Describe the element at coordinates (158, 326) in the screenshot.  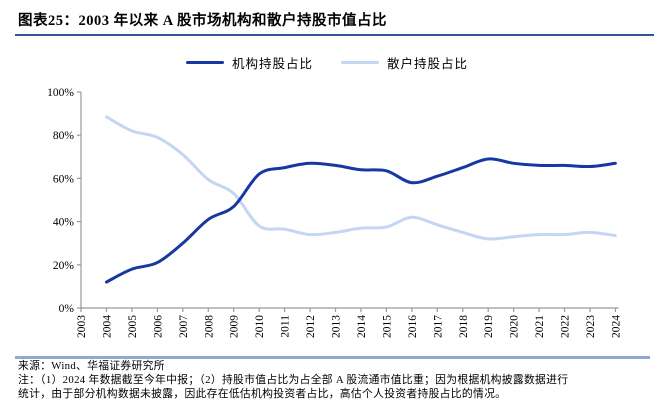
I see `svg-text: 2006` at that location.